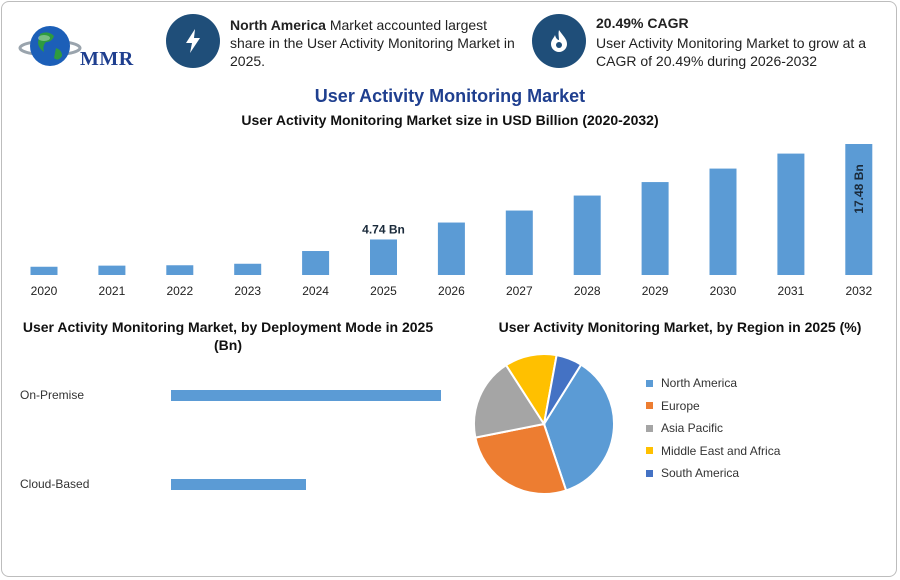 The height and width of the screenshot is (580, 900). Describe the element at coordinates (859, 188) in the screenshot. I see `data-label: 17.48 Bn` at that location.